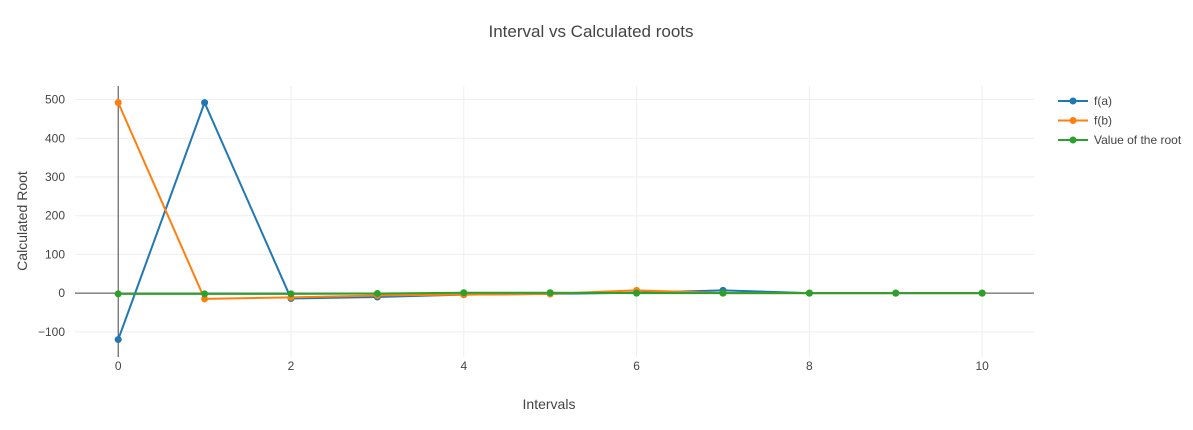 The width and height of the screenshot is (1193, 430). What do you see at coordinates (1103, 101) in the screenshot?
I see `legend-label: f(a)` at bounding box center [1103, 101].